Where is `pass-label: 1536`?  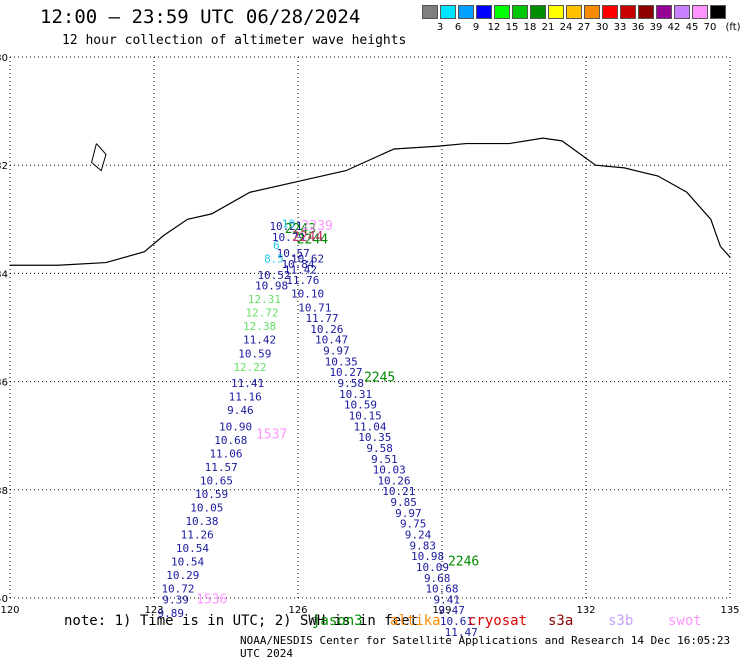 pass-label: 1536 is located at coordinates (211, 599).